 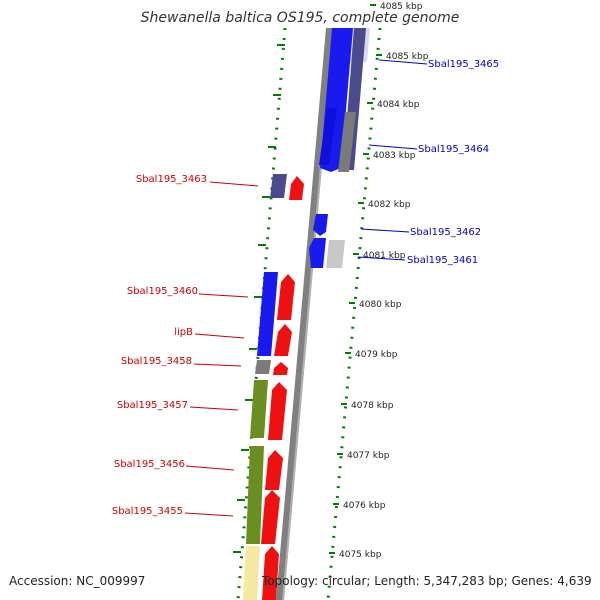 What do you see at coordinates (376, 355) in the screenshot?
I see `axis-tick-label: 4079 kbp` at bounding box center [376, 355].